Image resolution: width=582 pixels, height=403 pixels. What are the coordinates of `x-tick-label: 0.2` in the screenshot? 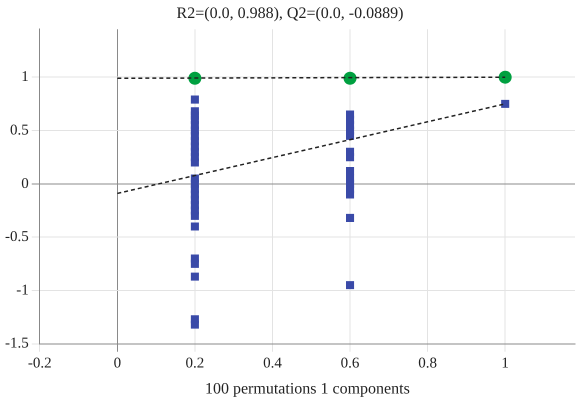 It's located at (195, 364).